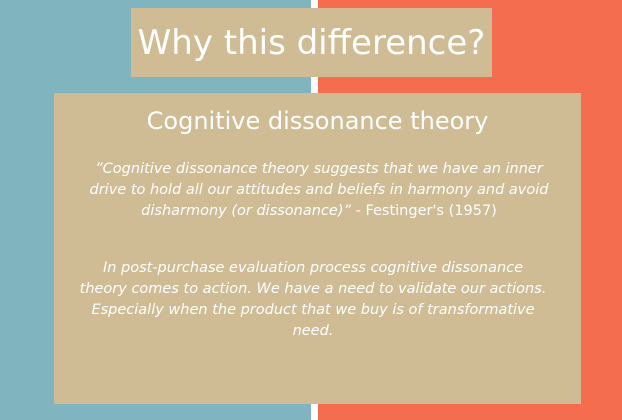 The width and height of the screenshot is (622, 420). I want to click on quote-attribution: - Festinger's (1957), so click(424, 211).